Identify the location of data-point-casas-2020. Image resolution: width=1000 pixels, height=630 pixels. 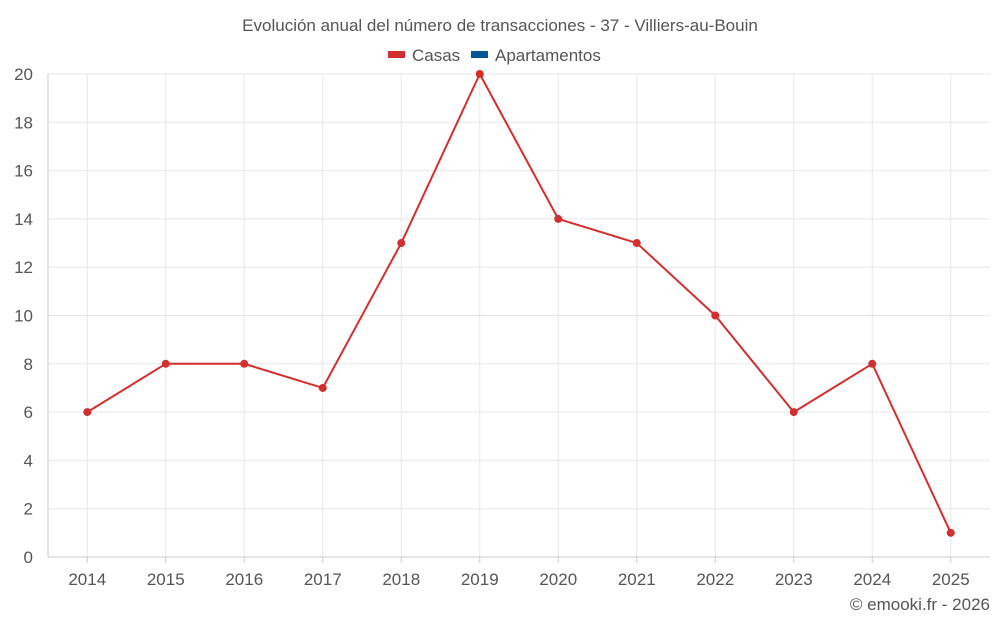
(558, 218).